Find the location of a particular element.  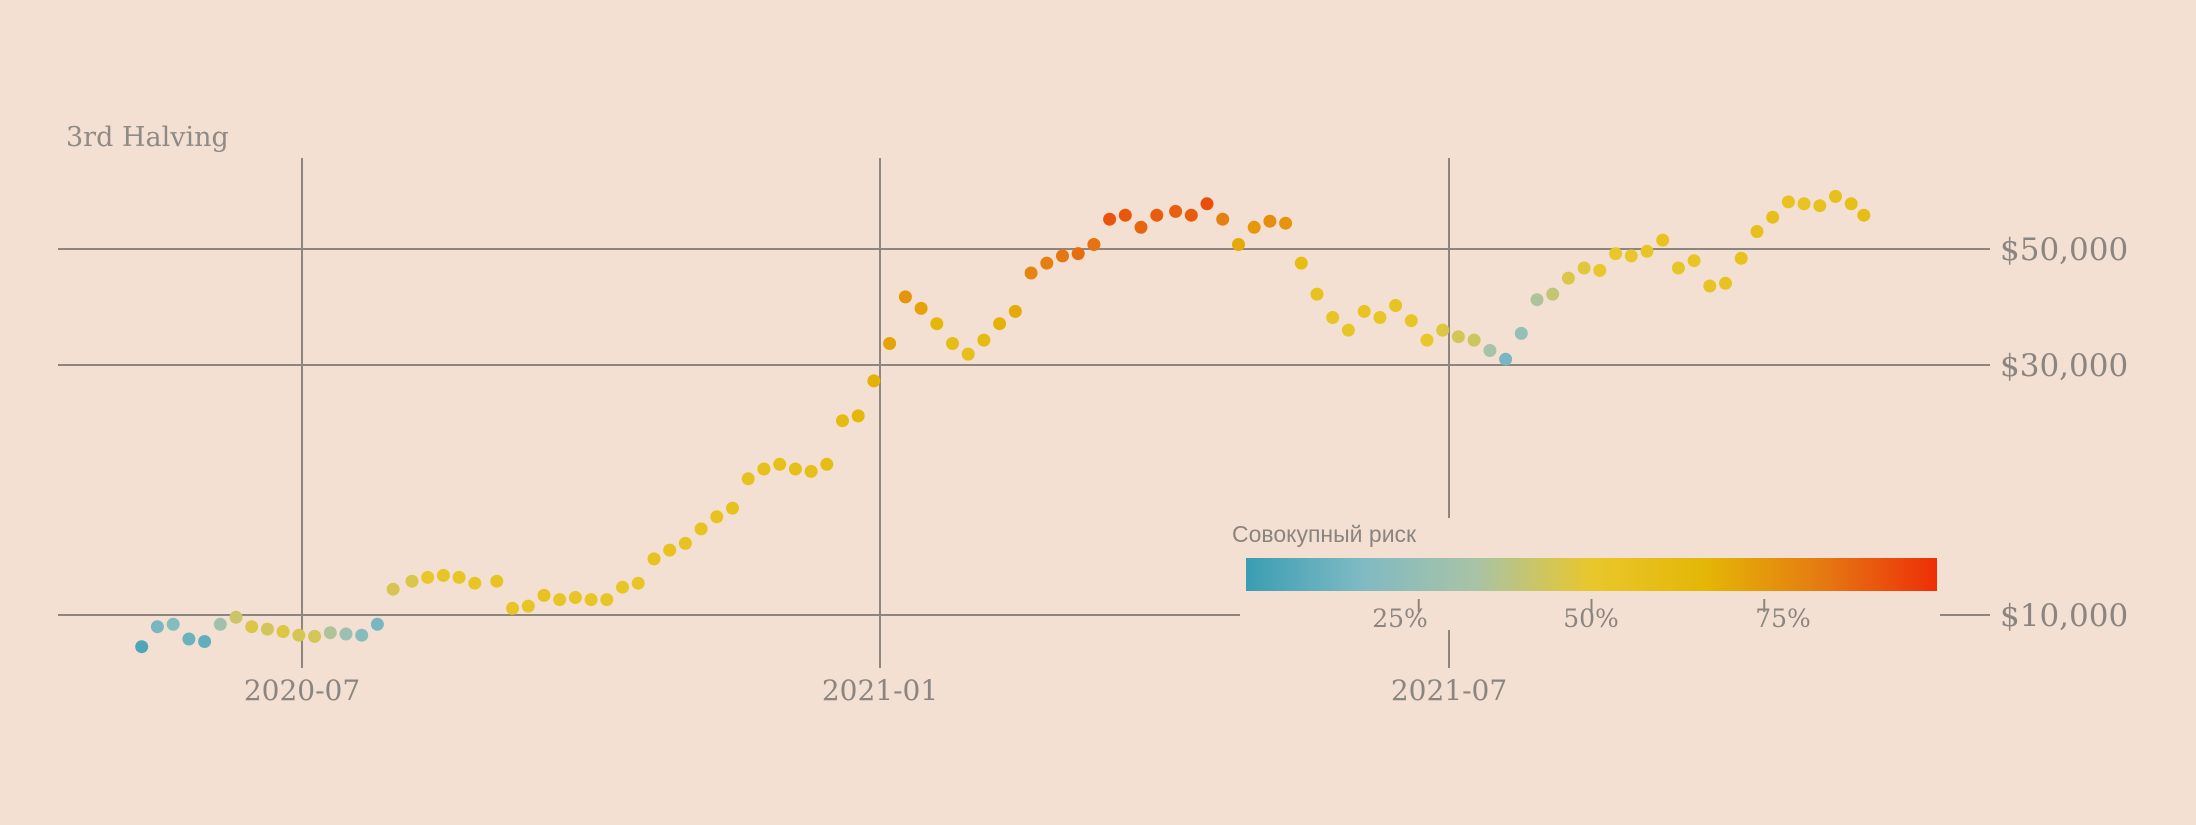

y-tick-label-50000: $50,000 is located at coordinates (2064, 250).